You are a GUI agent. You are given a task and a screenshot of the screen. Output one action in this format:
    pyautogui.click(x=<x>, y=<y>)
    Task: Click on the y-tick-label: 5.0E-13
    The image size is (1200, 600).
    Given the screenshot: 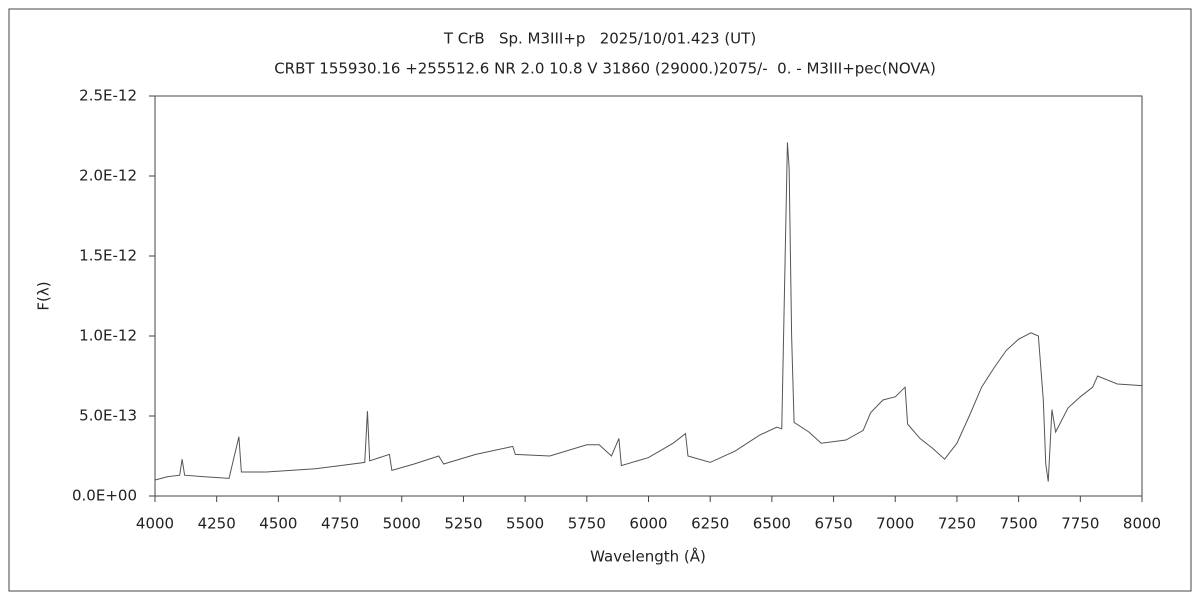 What is the action you would take?
    pyautogui.click(x=108, y=416)
    